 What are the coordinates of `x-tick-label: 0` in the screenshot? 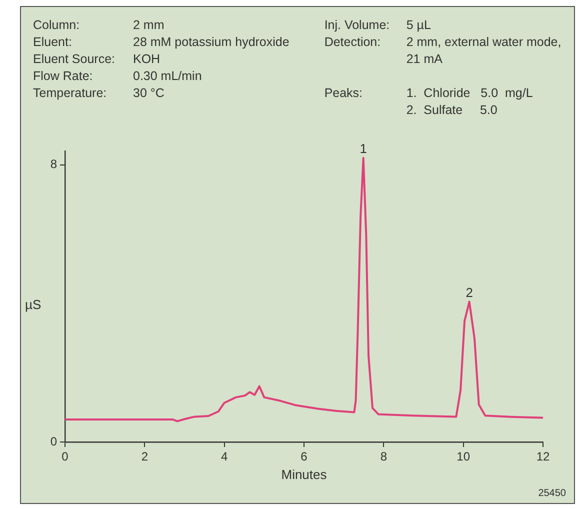 It's located at (65, 457).